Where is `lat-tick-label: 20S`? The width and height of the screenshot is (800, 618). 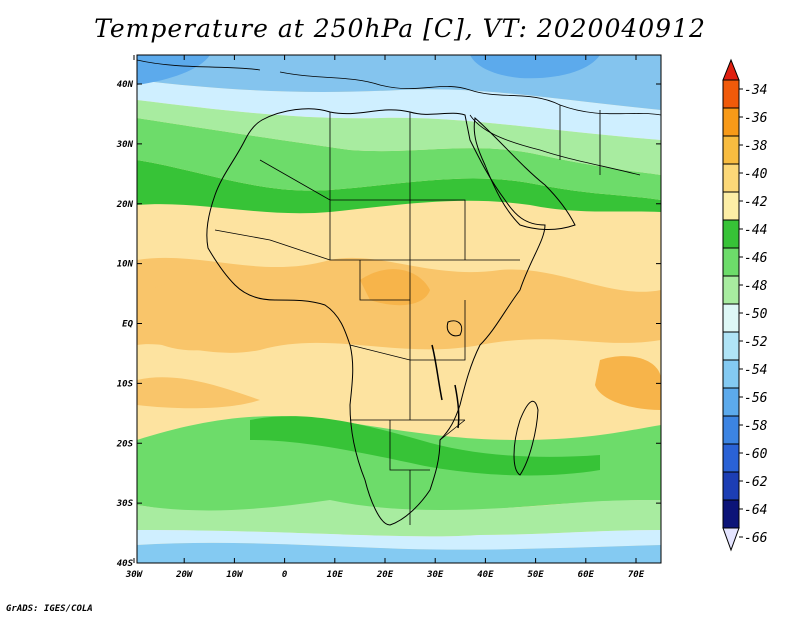
lat-tick-label: 20S is located at coordinates (125, 444).